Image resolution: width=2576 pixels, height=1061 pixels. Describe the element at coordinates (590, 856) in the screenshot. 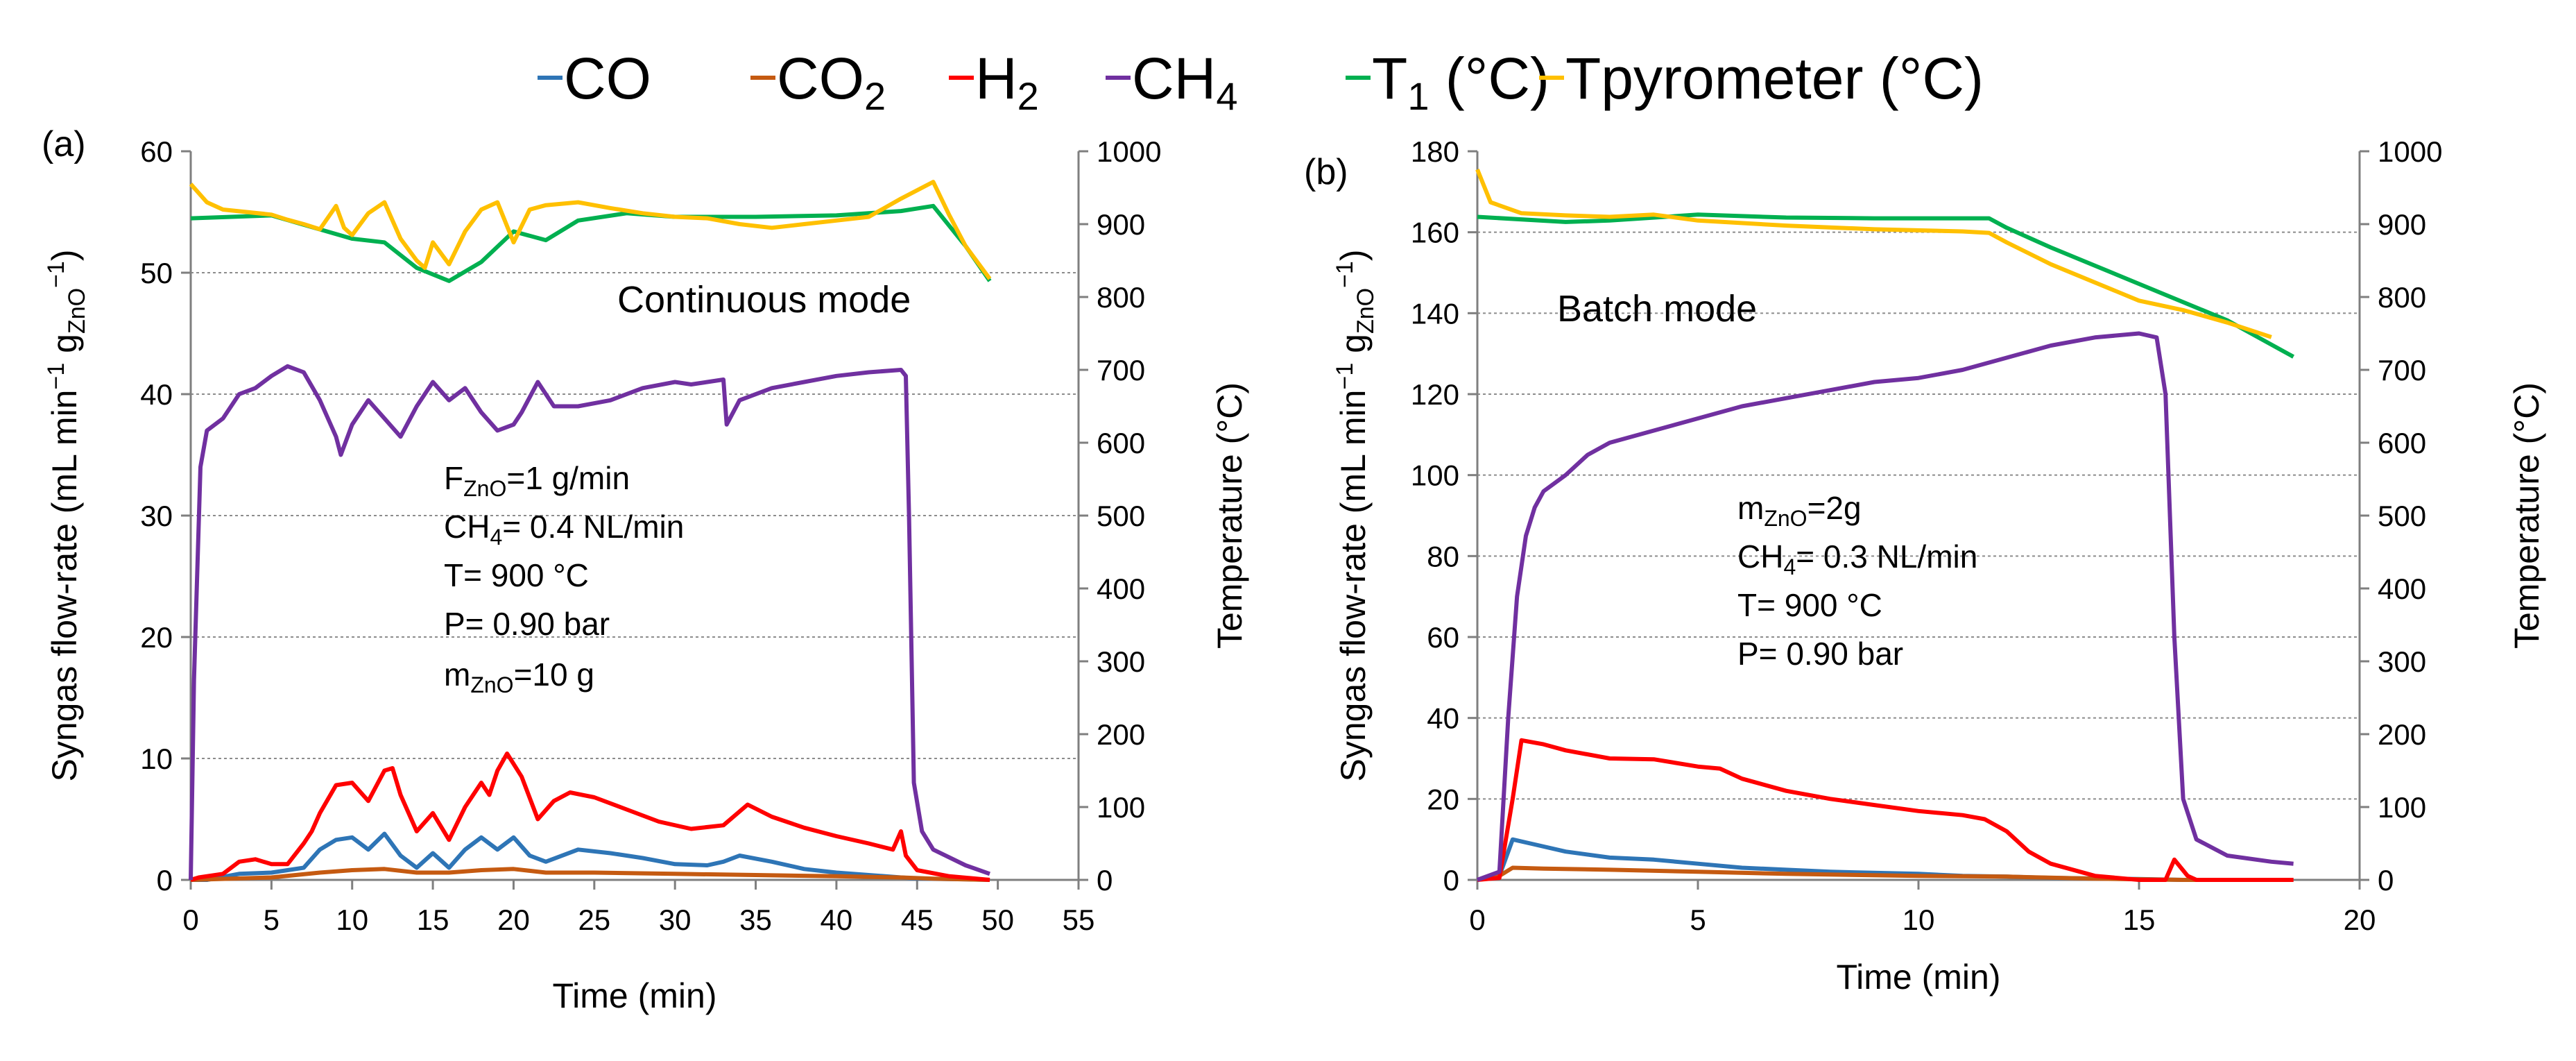

I see `series-line-co-a` at that location.